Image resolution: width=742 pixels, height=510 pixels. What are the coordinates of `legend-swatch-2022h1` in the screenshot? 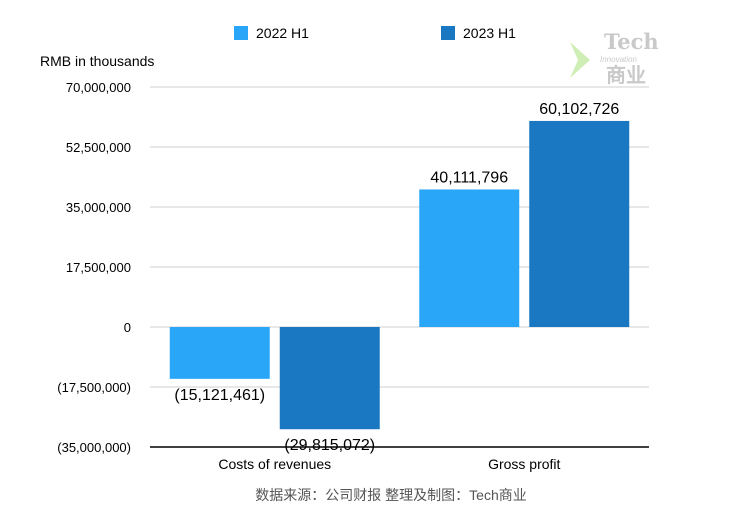 It's located at (241, 33).